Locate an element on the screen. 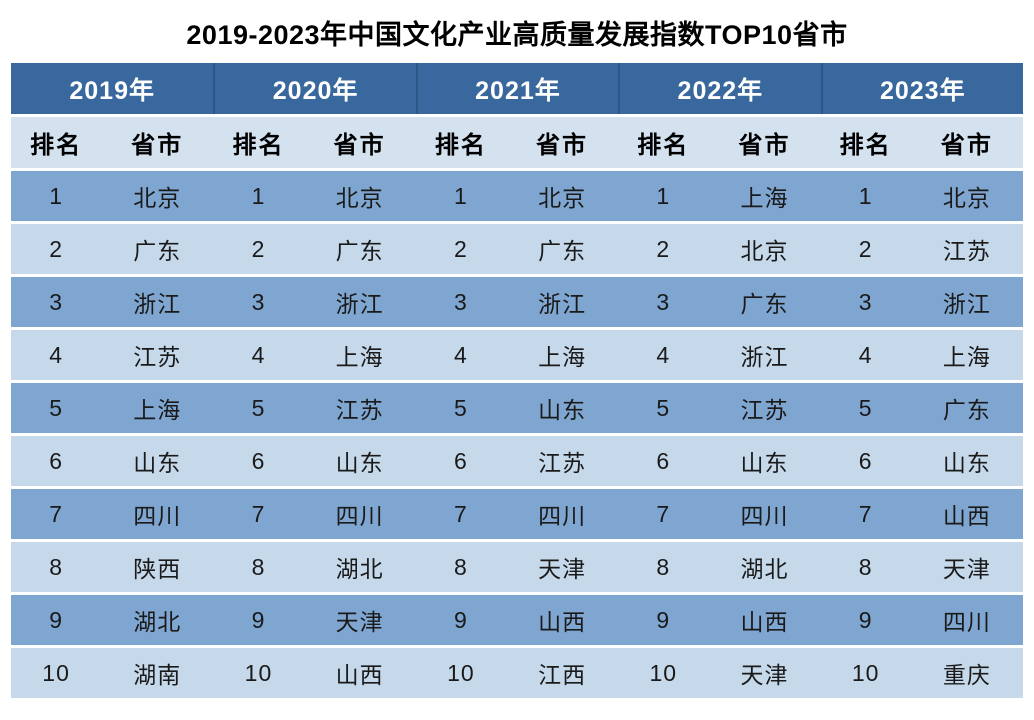 Image resolution: width=1034 pixels, height=720 pixels. year-header-row: 2019年 2020年 2021年 2022年 2023年 is located at coordinates (517, 88).